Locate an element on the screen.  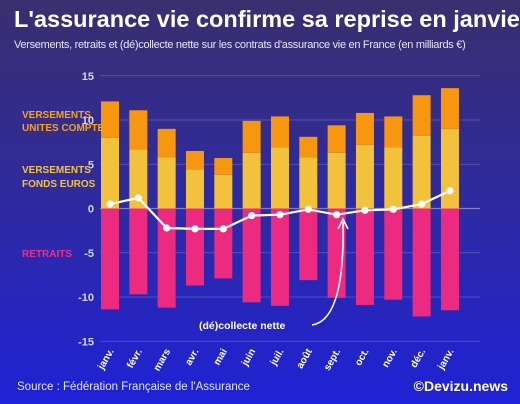
x-tick-label: avr. is located at coordinates (192, 357).